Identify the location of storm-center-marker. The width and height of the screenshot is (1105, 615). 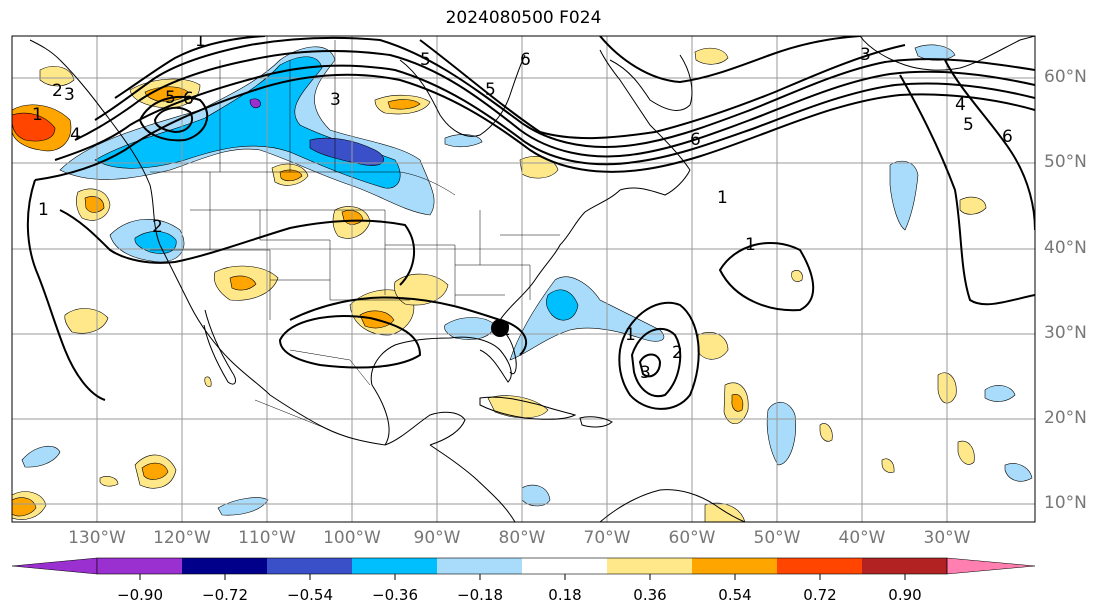
(500, 328).